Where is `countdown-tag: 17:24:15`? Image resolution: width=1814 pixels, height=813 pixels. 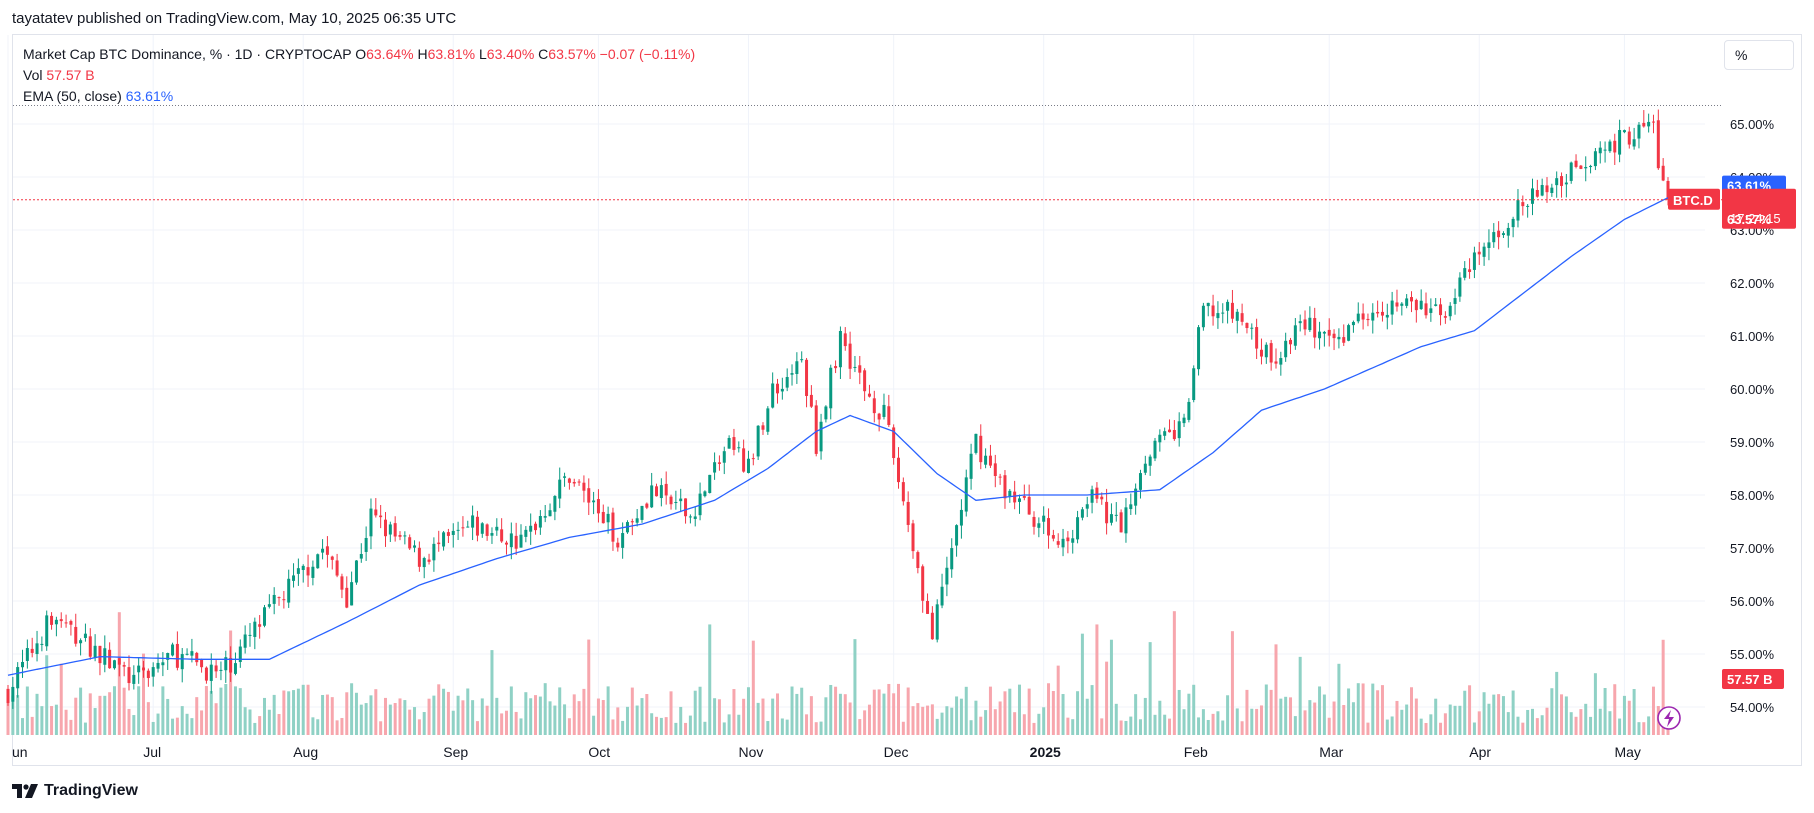
countdown-tag: 17:24:15 is located at coordinates (1755, 218).